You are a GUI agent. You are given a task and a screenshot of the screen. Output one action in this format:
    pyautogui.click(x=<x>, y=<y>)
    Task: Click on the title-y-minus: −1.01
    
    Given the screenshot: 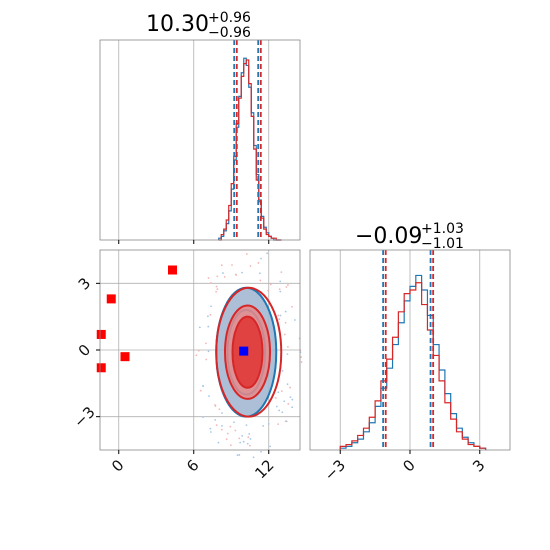 What is the action you would take?
    pyautogui.click(x=442, y=244)
    